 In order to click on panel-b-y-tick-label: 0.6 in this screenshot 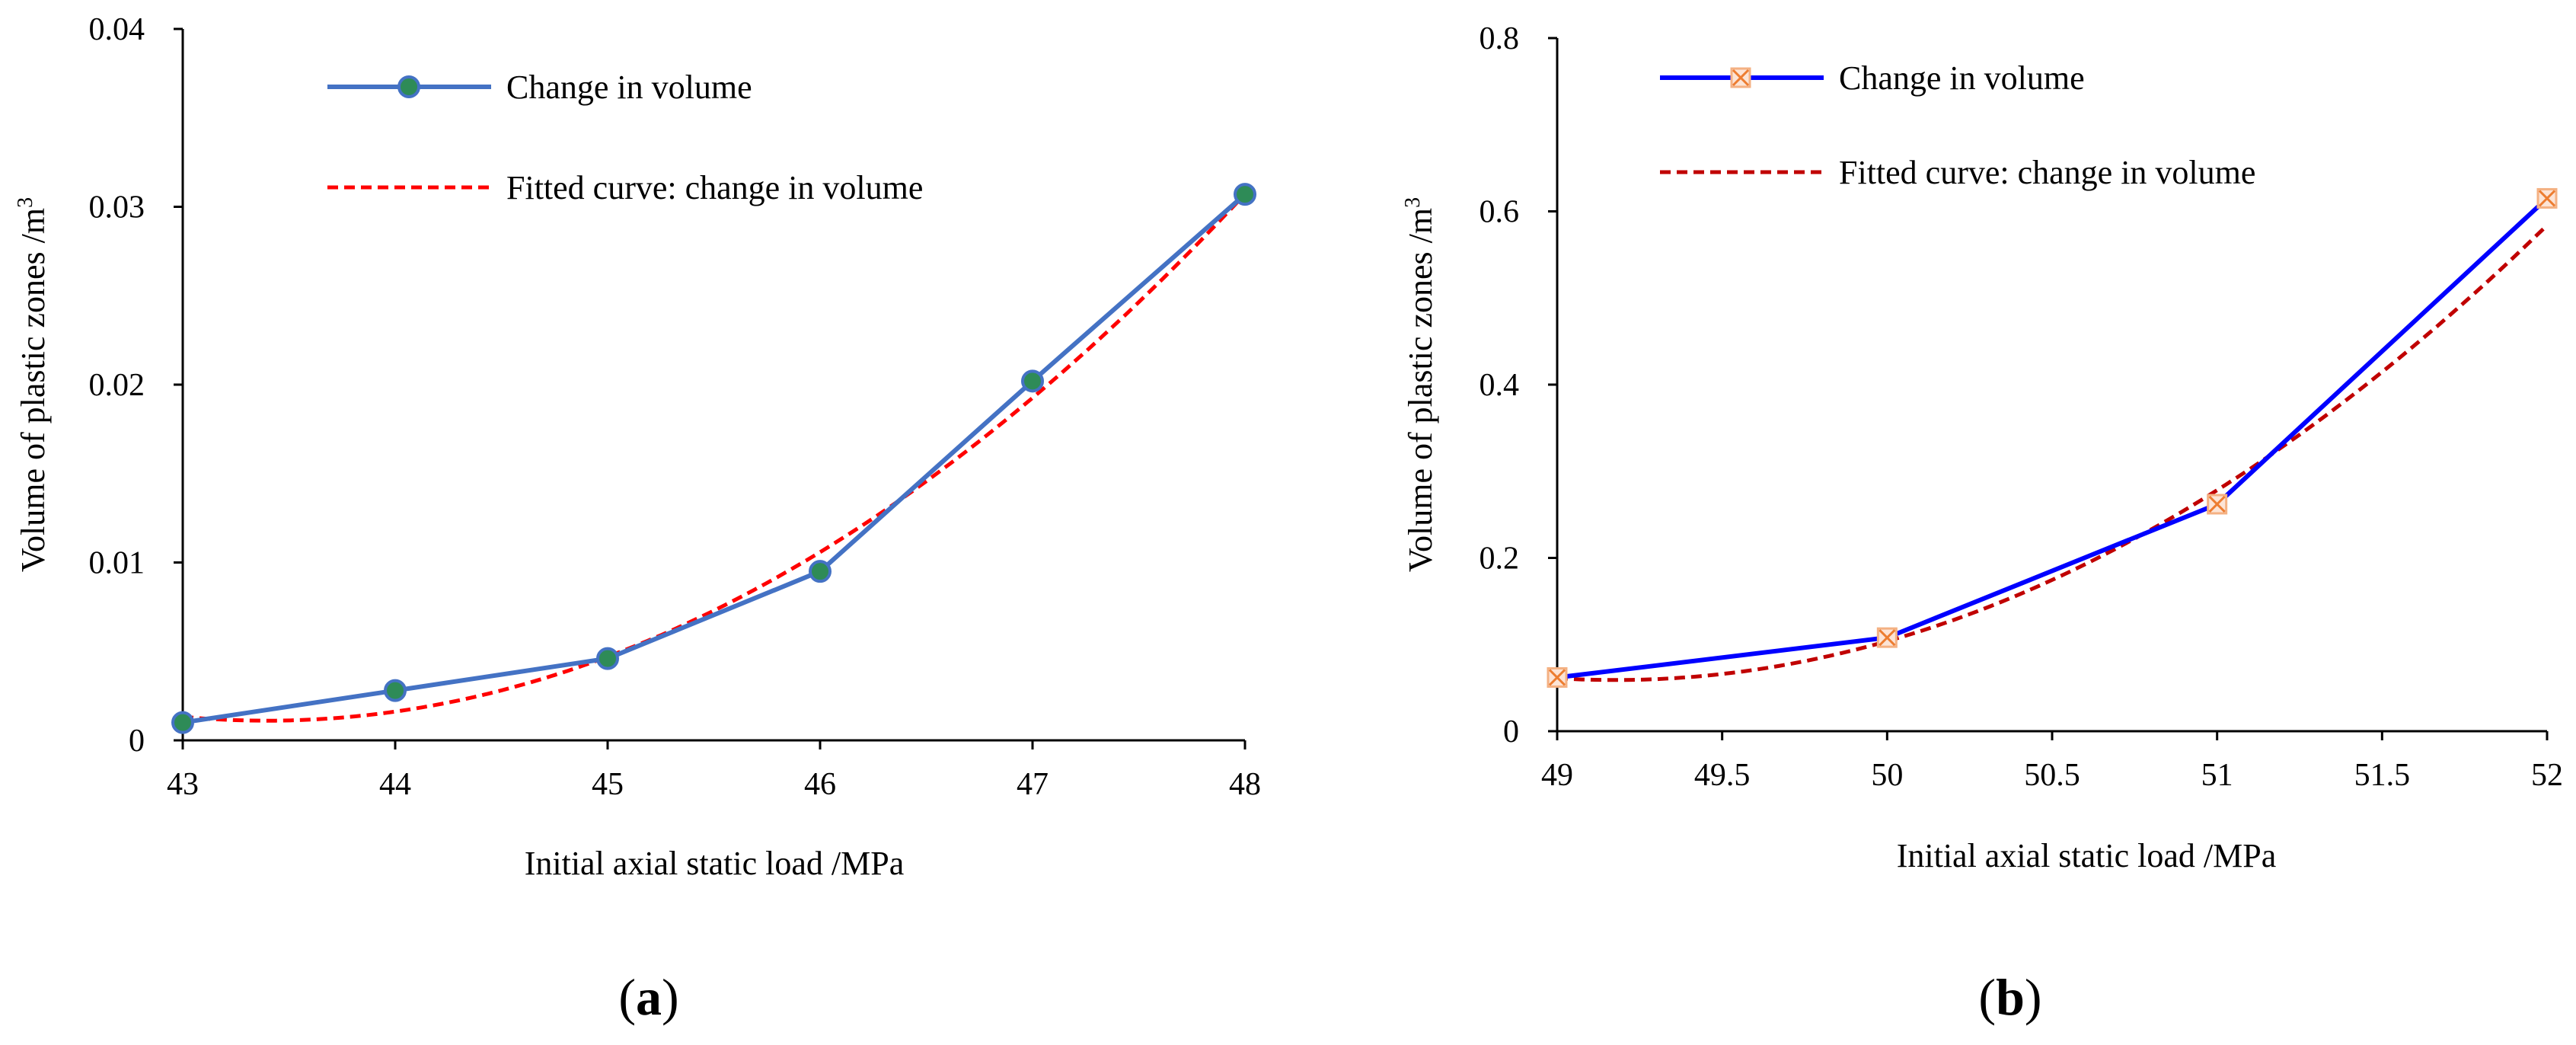, I will do `click(1500, 212)`.